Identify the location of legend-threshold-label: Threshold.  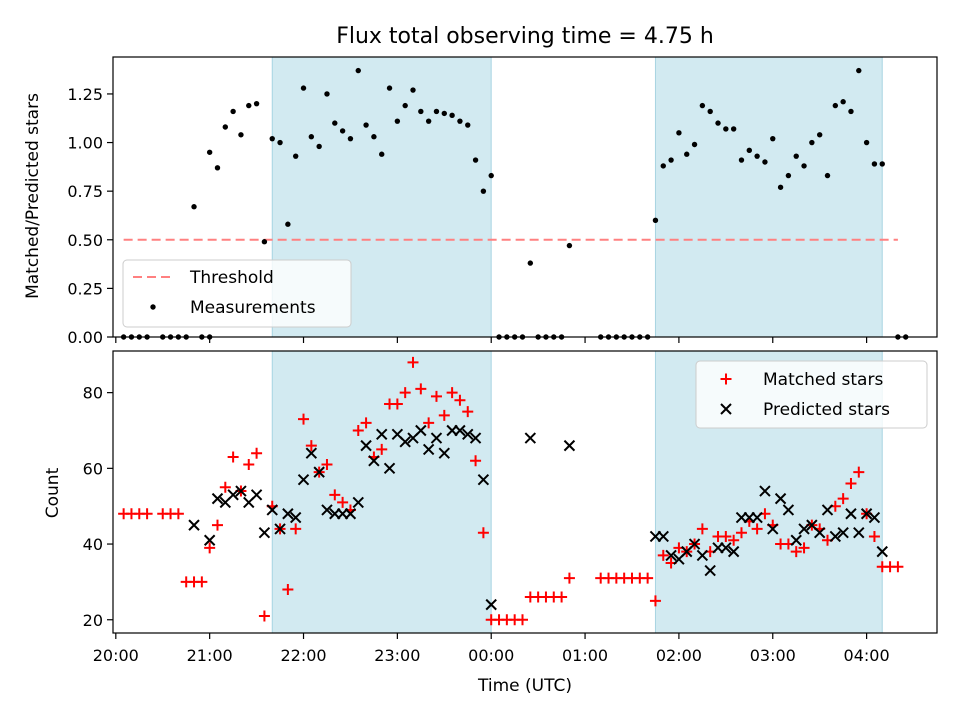
(231, 278).